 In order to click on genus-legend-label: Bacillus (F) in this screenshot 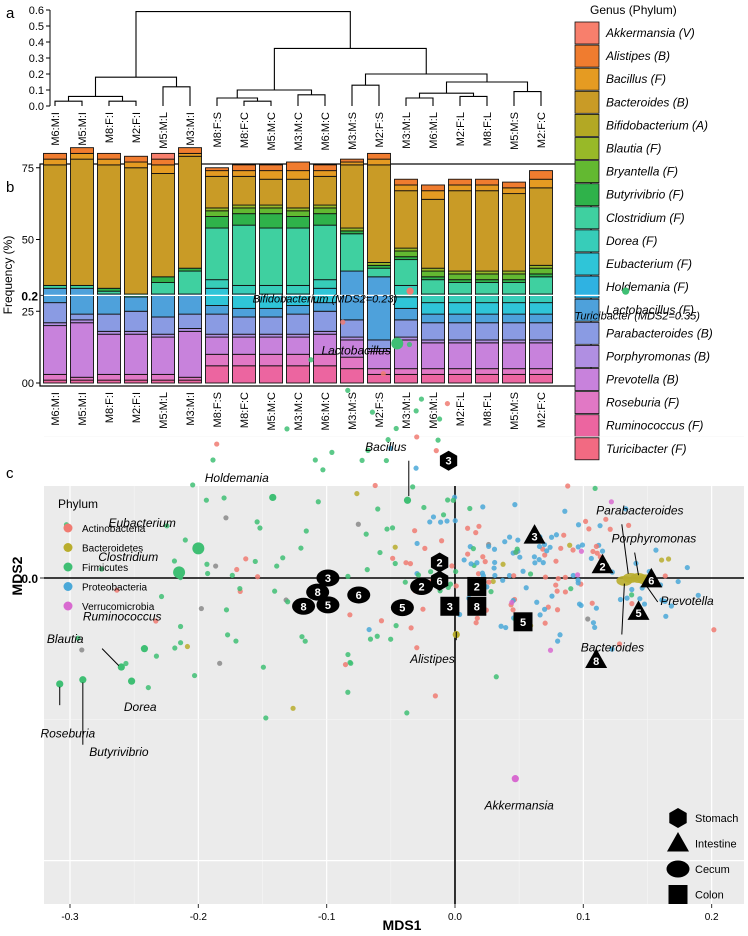, I will do `click(636, 79)`.